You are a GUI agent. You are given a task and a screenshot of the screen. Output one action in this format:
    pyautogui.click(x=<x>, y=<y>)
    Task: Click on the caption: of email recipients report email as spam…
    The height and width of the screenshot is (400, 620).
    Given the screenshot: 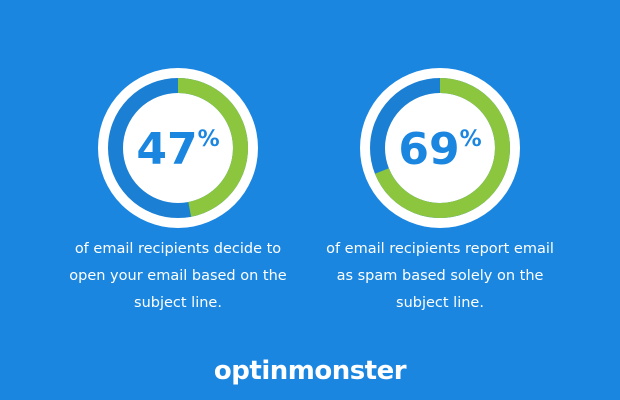 What is the action you would take?
    pyautogui.click(x=440, y=276)
    